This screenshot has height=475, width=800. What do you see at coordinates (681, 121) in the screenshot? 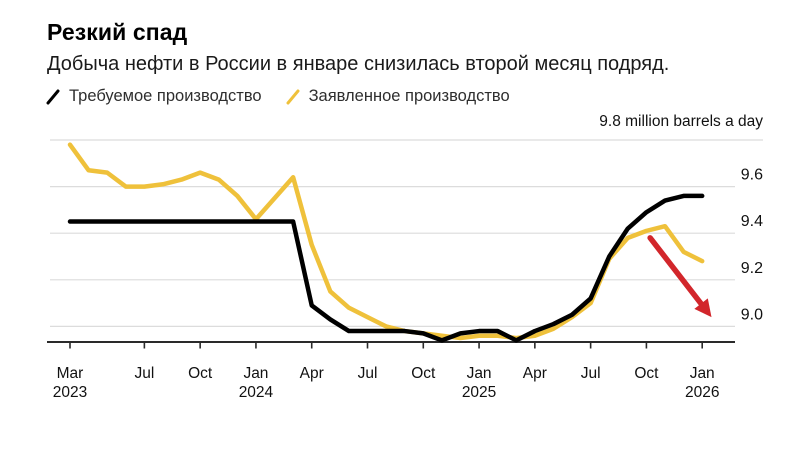
I see `y-axis-unit-label: 9.8 million barrels a day` at bounding box center [681, 121].